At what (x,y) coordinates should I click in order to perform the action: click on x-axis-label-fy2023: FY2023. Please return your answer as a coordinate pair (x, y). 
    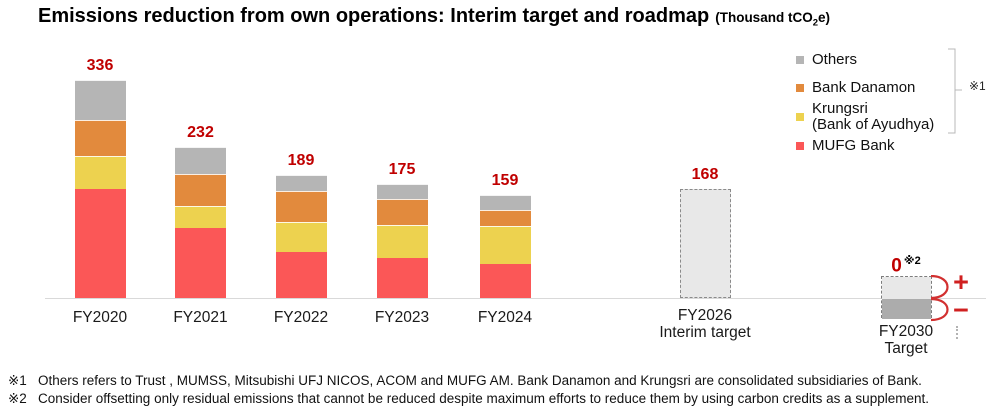
    Looking at the image, I should click on (402, 317).